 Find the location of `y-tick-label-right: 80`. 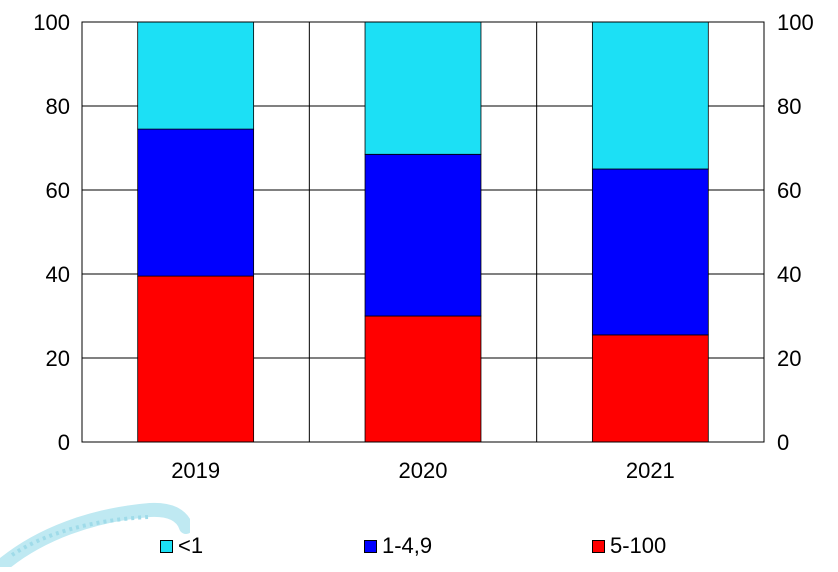

y-tick-label-right: 80 is located at coordinates (789, 106).